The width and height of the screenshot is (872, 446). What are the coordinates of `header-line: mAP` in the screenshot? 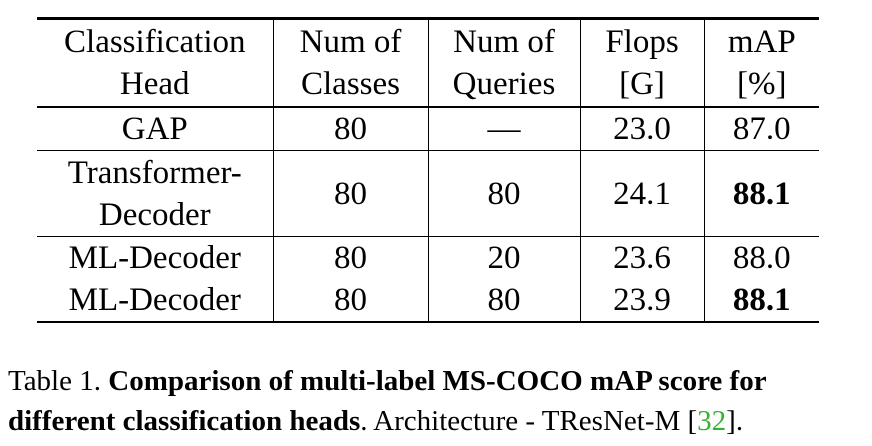 It's located at (761, 42).